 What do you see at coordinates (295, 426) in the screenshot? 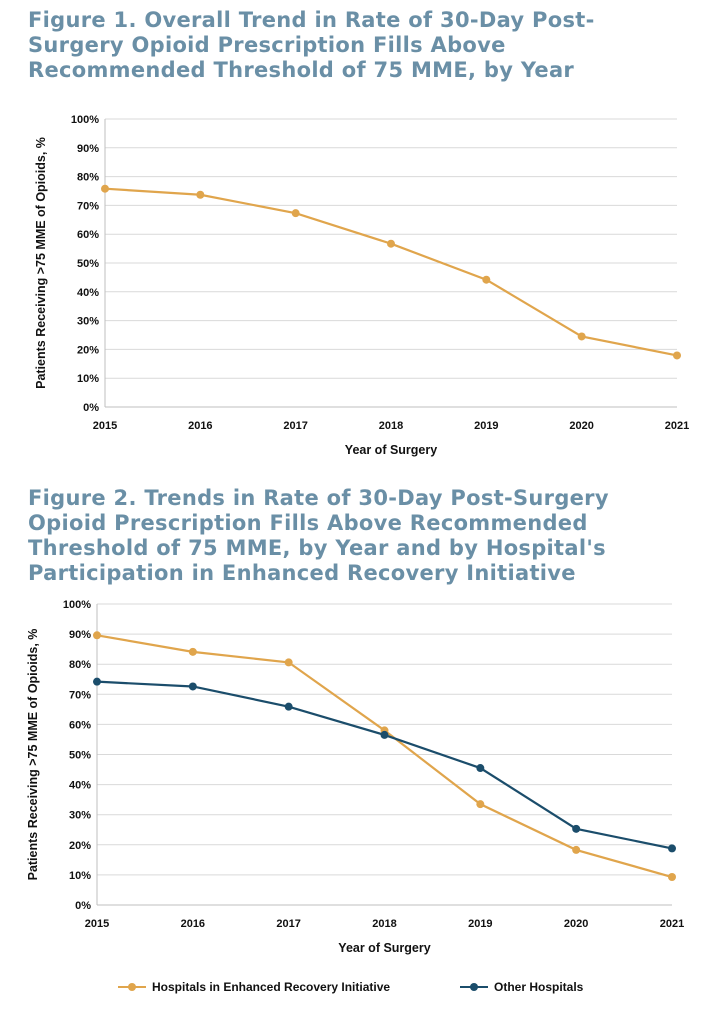
I see `fig1-xtick-label: 2017` at bounding box center [295, 426].